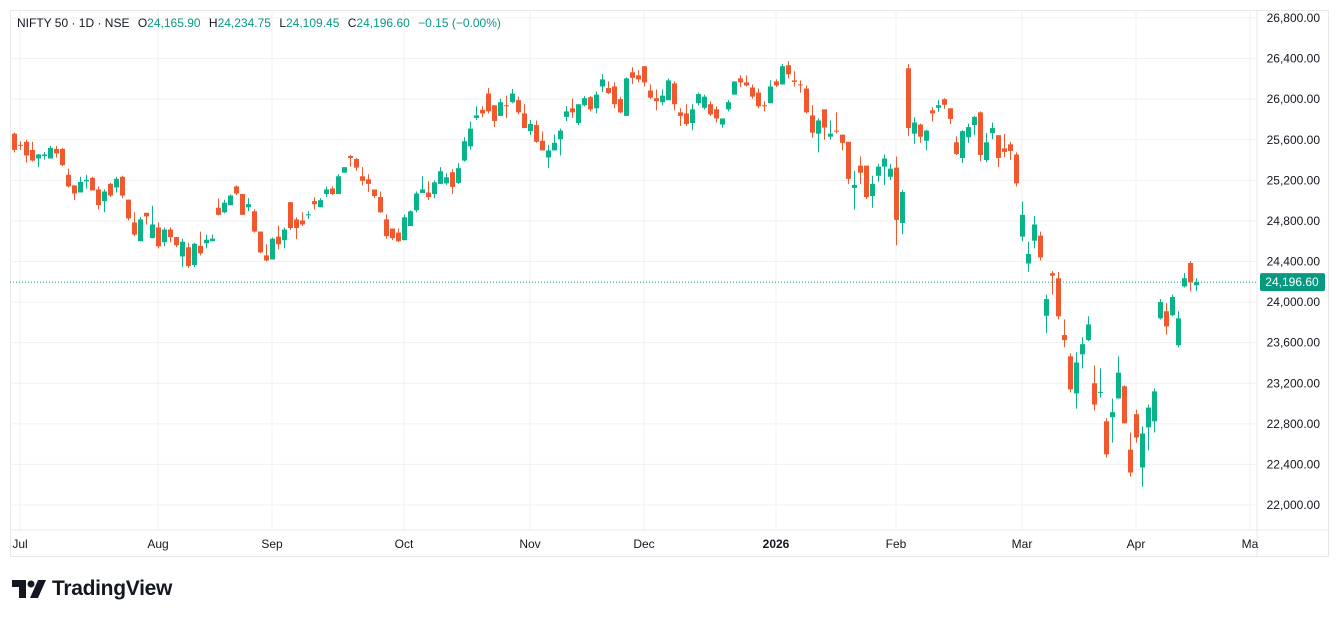 Image resolution: width=1339 pixels, height=618 pixels. Describe the element at coordinates (92, 589) in the screenshot. I see `tradingview-logo: TradingView` at that location.